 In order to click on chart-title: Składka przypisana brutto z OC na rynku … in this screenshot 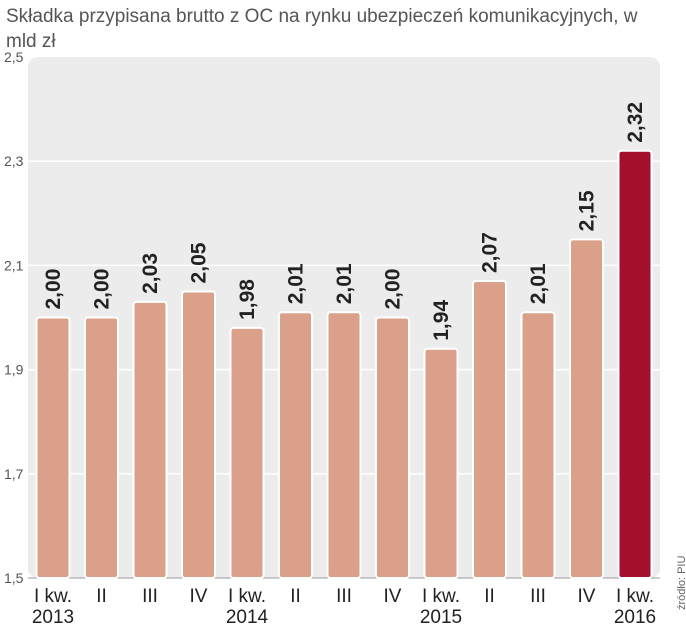, I will do `click(322, 29)`.